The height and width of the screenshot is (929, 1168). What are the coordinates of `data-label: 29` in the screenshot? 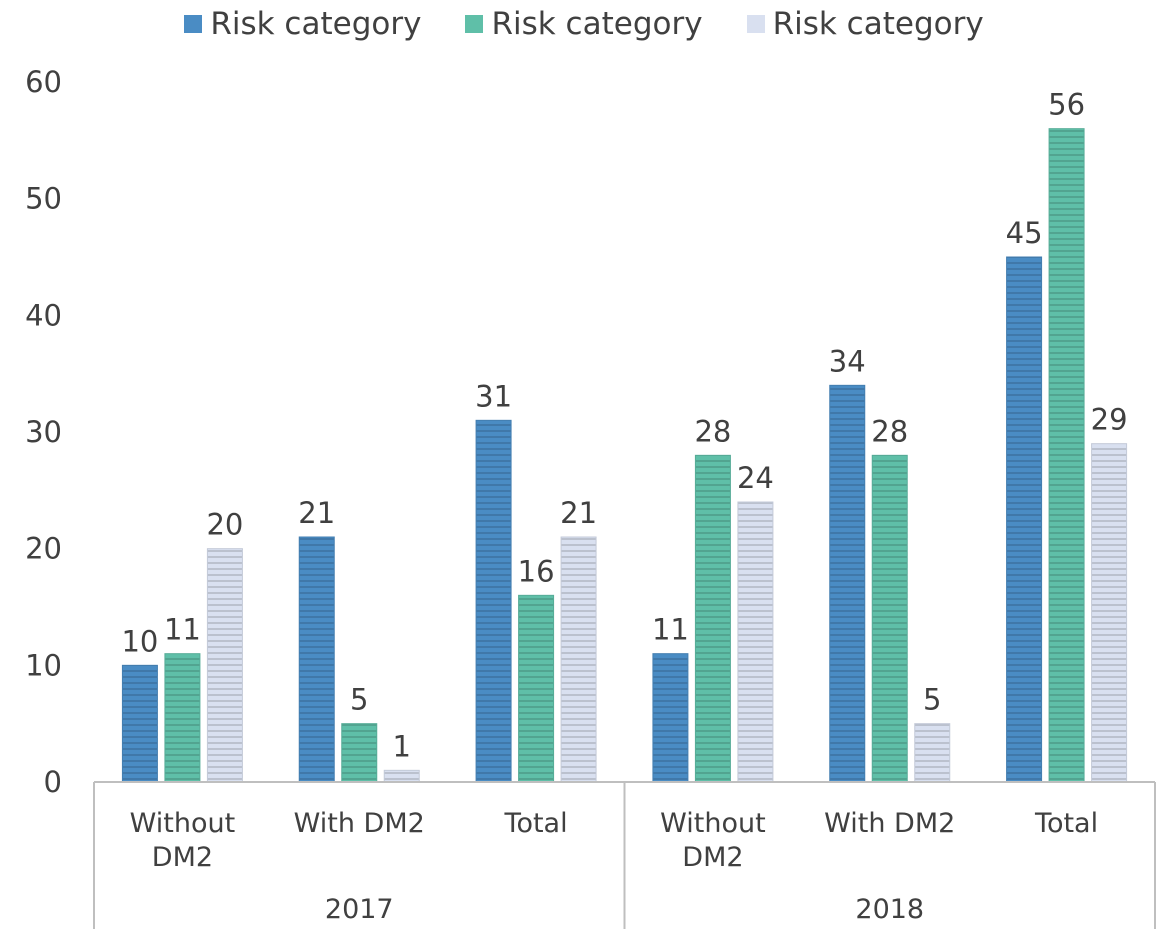 It's located at (1109, 420).